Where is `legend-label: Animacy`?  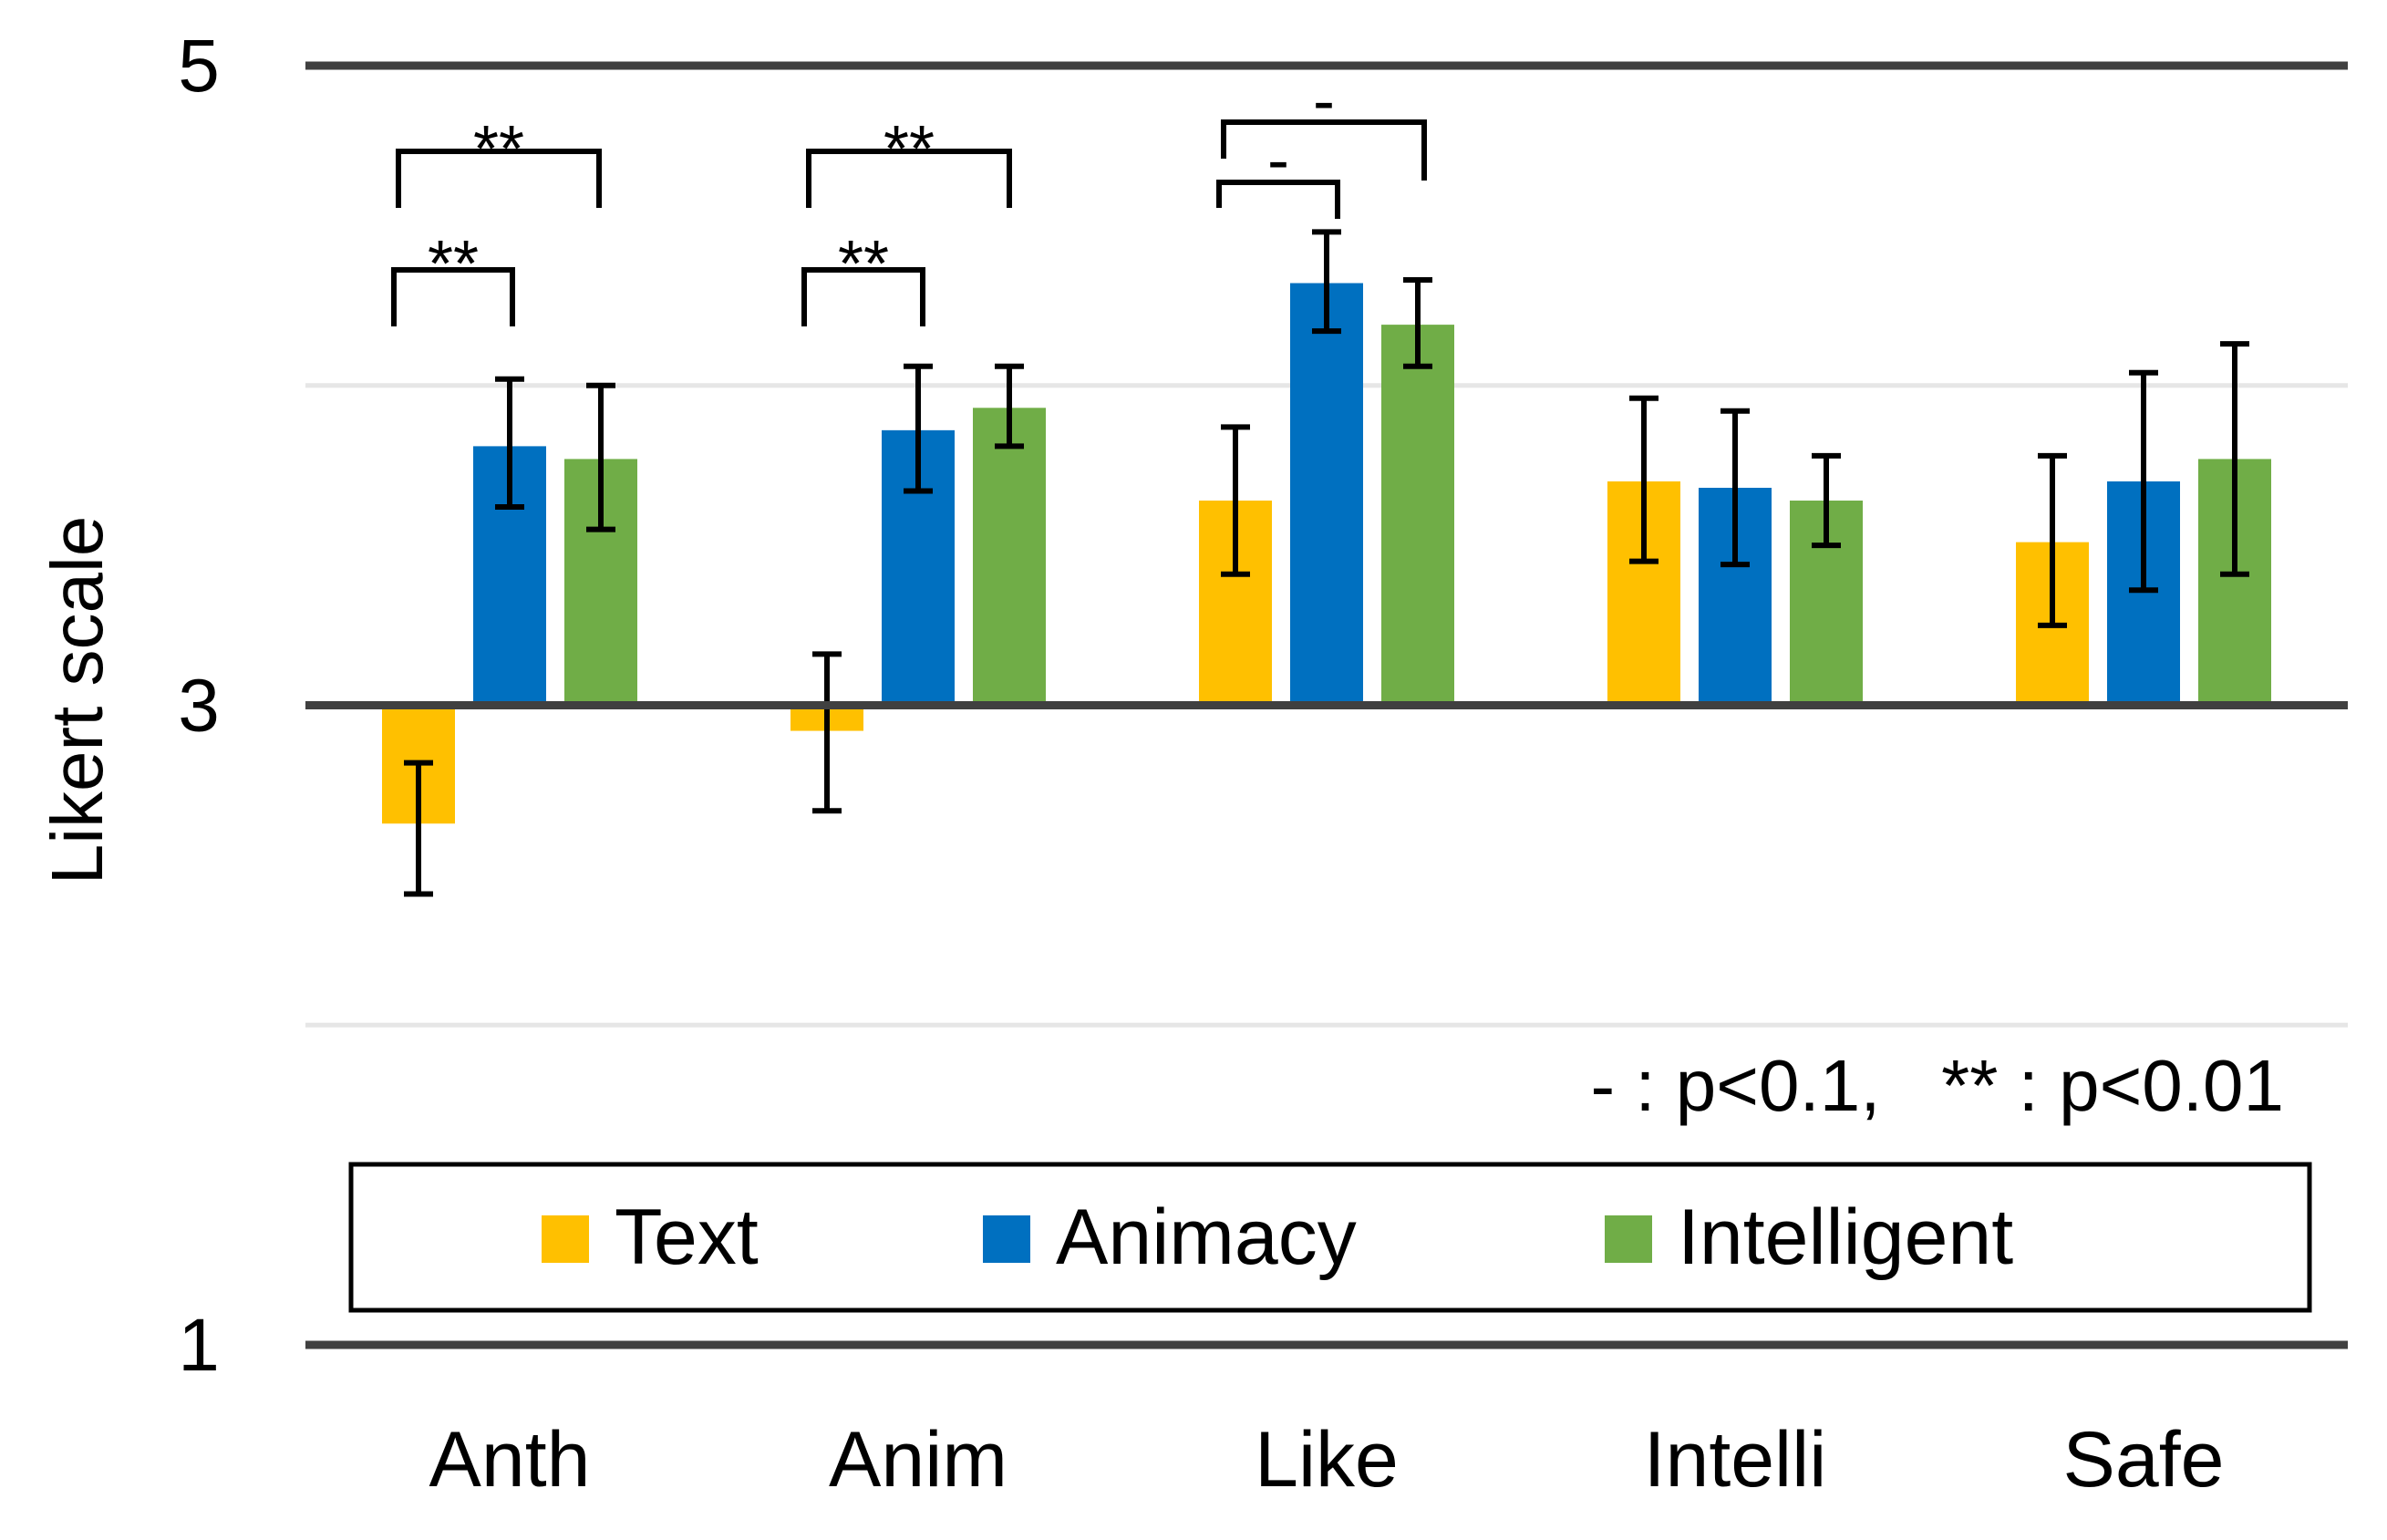
legend-label: Animacy is located at coordinates (1206, 1237).